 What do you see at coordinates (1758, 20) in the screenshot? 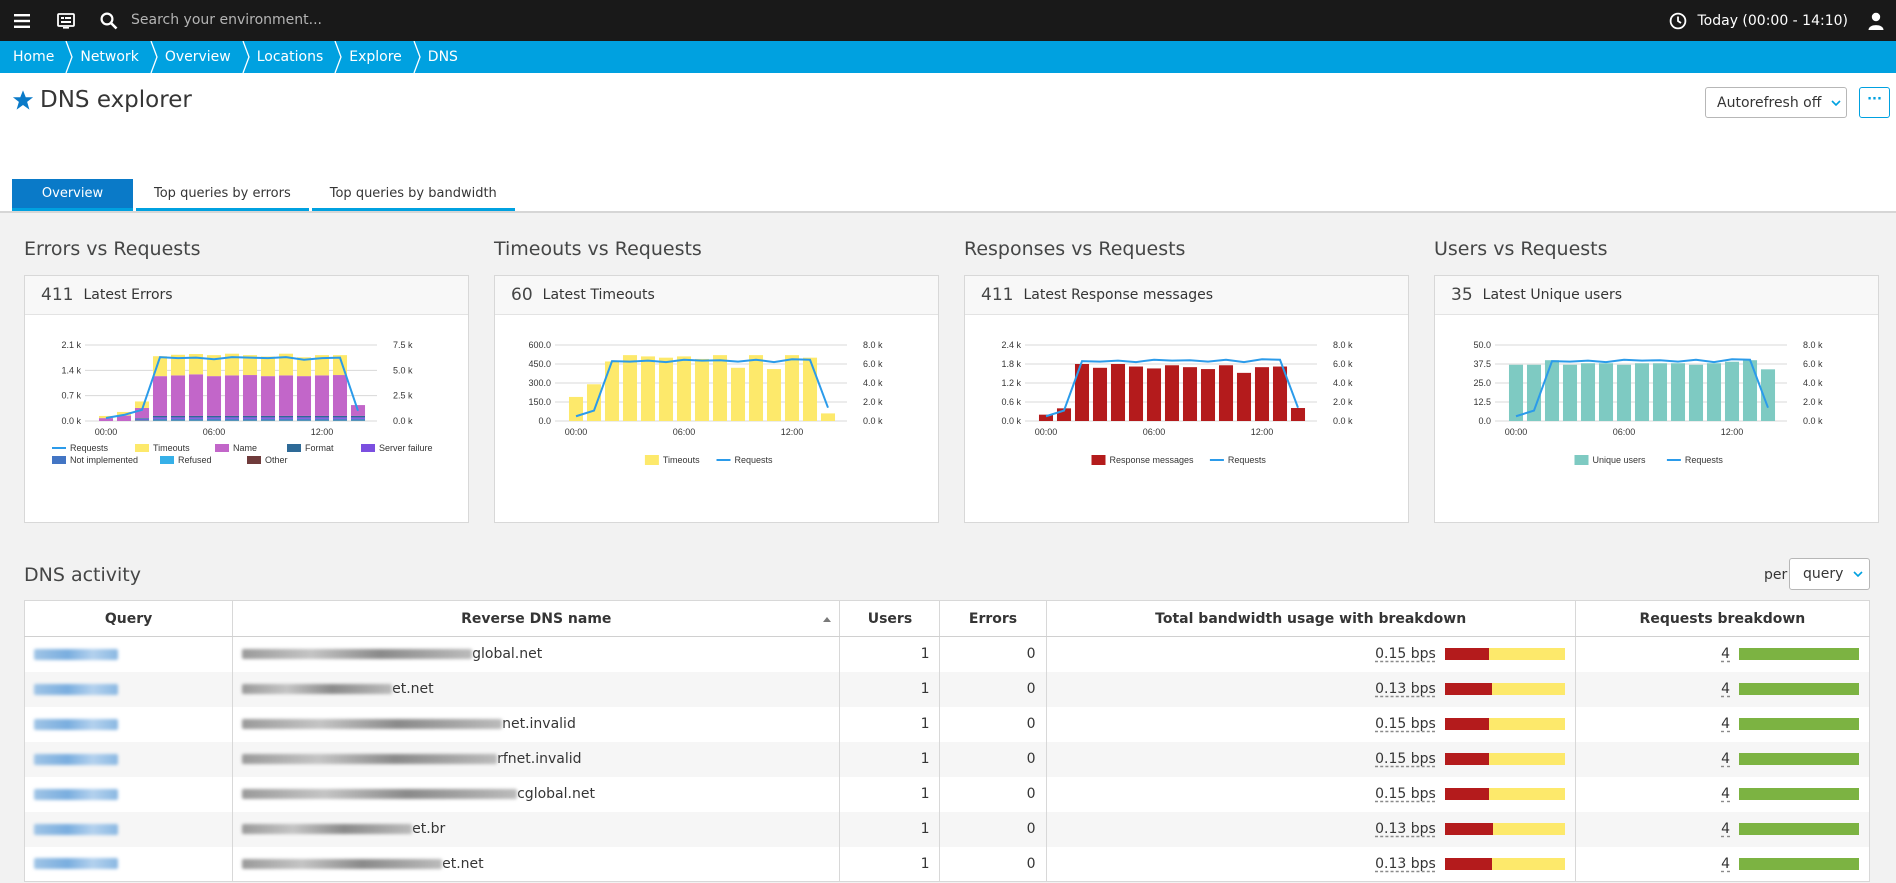
I see `timeframe-selector: Today (00:00 - 14:10)` at bounding box center [1758, 20].